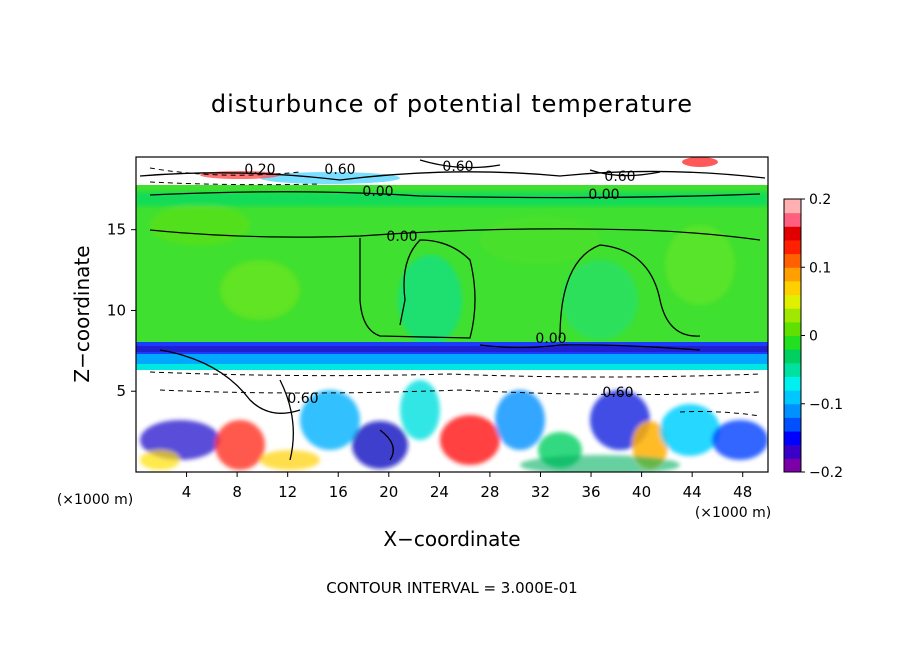 The image size is (904, 654). What do you see at coordinates (388, 492) in the screenshot?
I see `x-tick-label: 20` at bounding box center [388, 492].